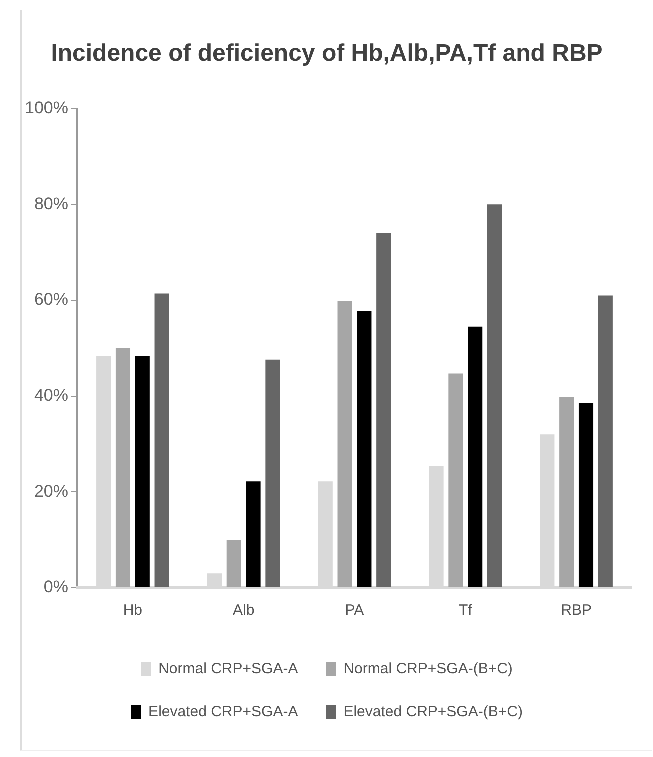  I want to click on x-tick-label: PA, so click(354, 611).